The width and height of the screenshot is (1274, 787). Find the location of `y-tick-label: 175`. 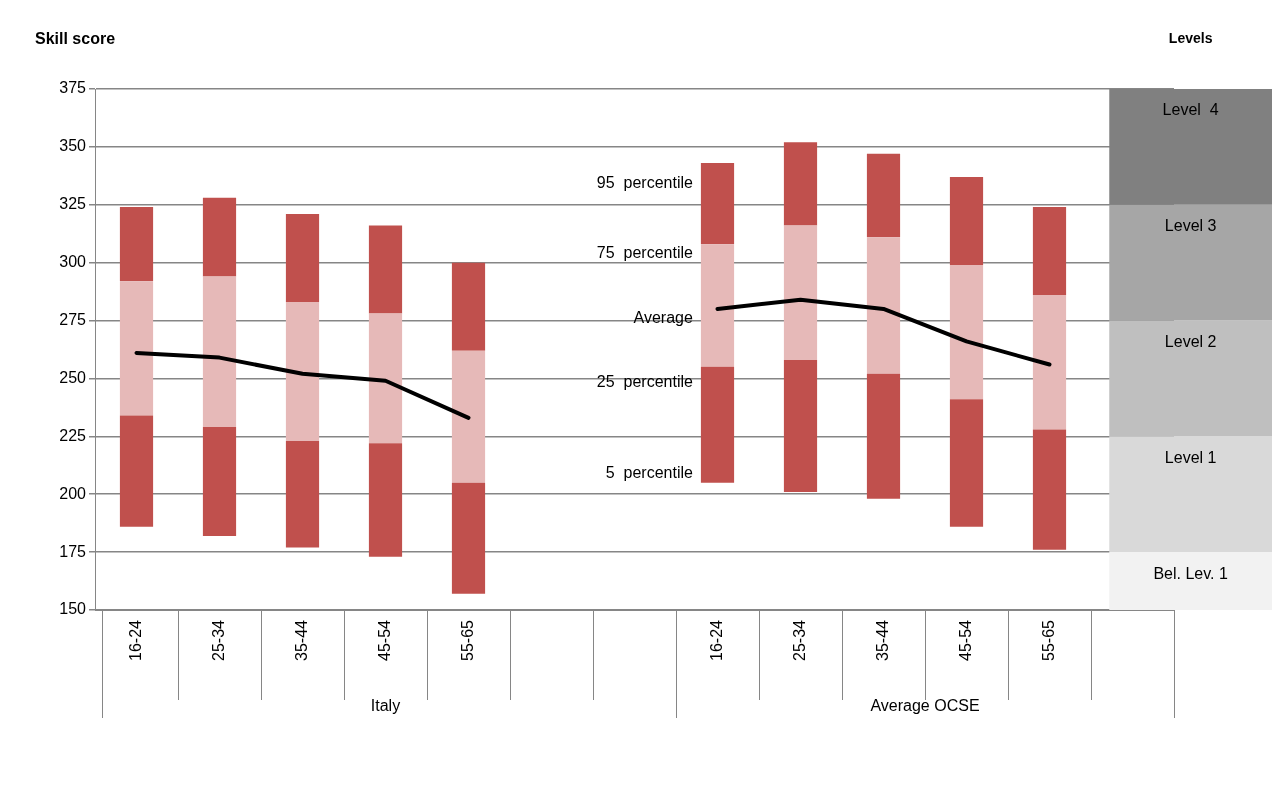

y-tick-label: 175 is located at coordinates (73, 551).